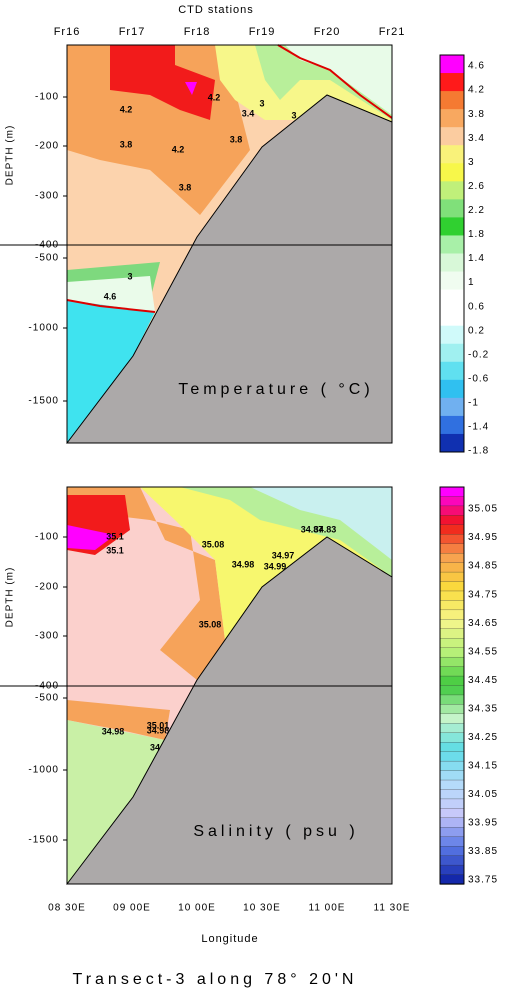 The height and width of the screenshot is (994, 513). What do you see at coordinates (327, 908) in the screenshot?
I see `x-tick-label: 11 00E` at bounding box center [327, 908].